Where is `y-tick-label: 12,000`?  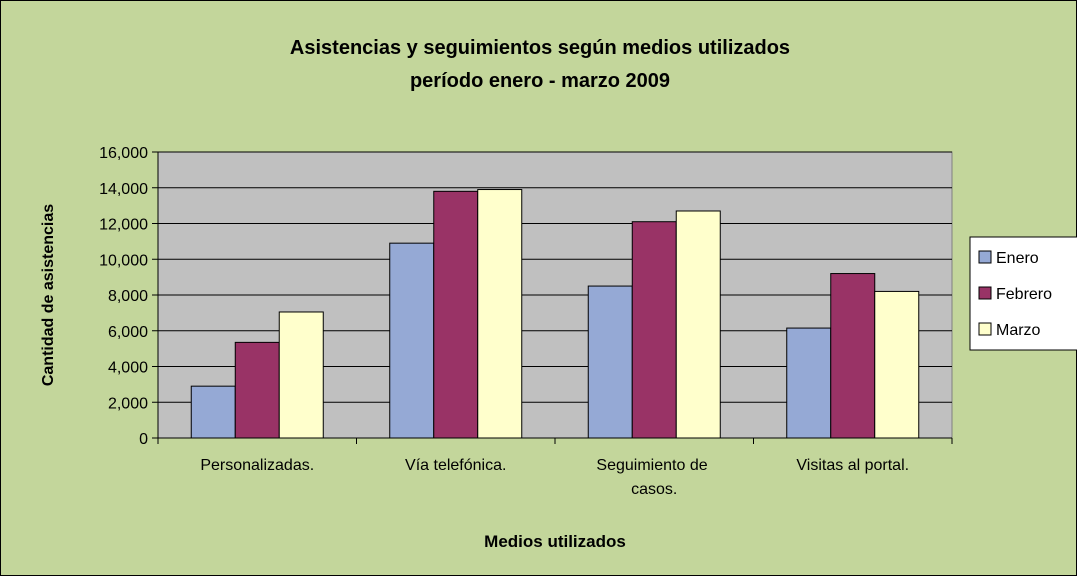 y-tick-label: 12,000 is located at coordinates (123, 225).